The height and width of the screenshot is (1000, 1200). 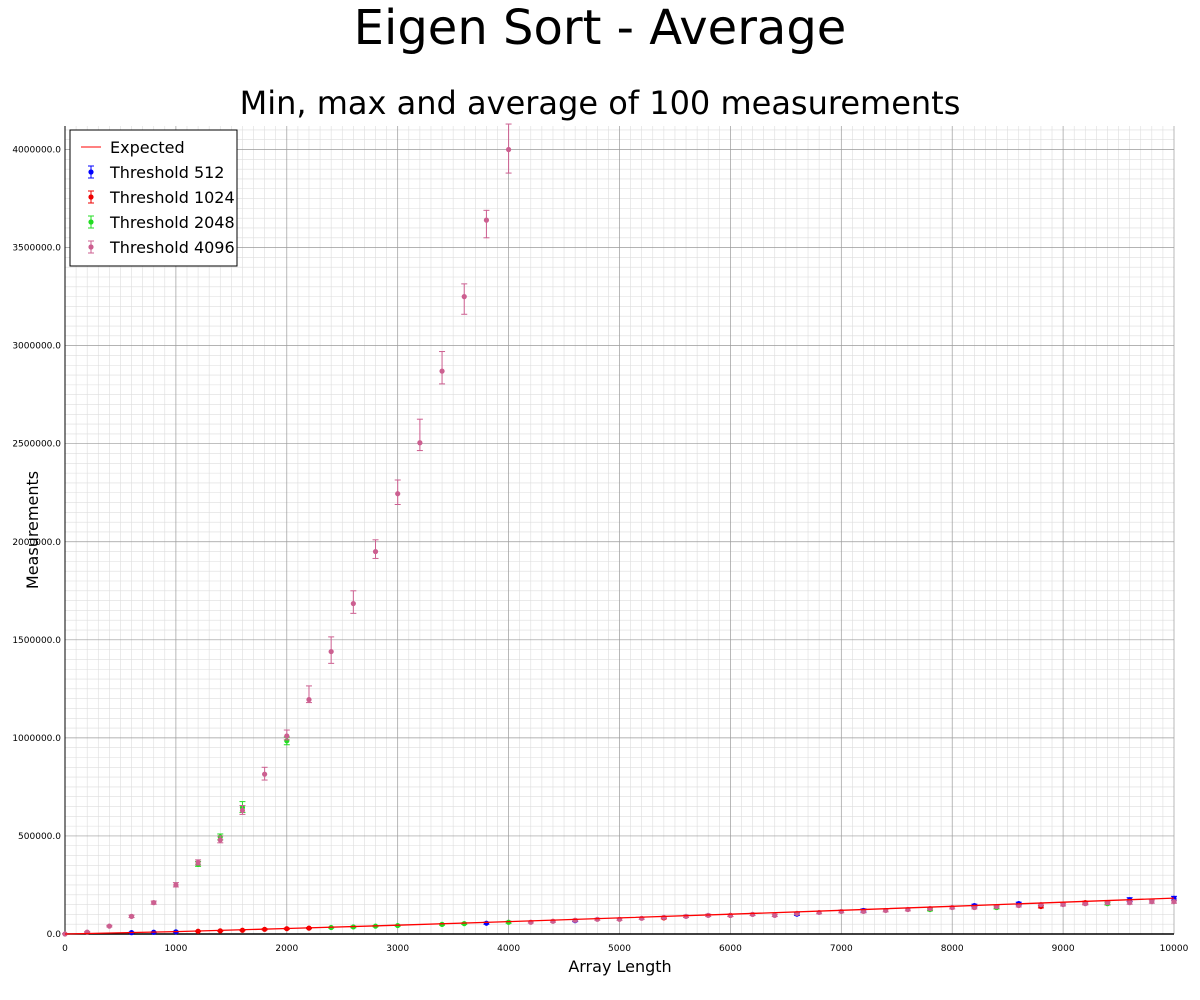 What do you see at coordinates (841, 949) in the screenshot?
I see `x-tick-label: 7000` at bounding box center [841, 949].